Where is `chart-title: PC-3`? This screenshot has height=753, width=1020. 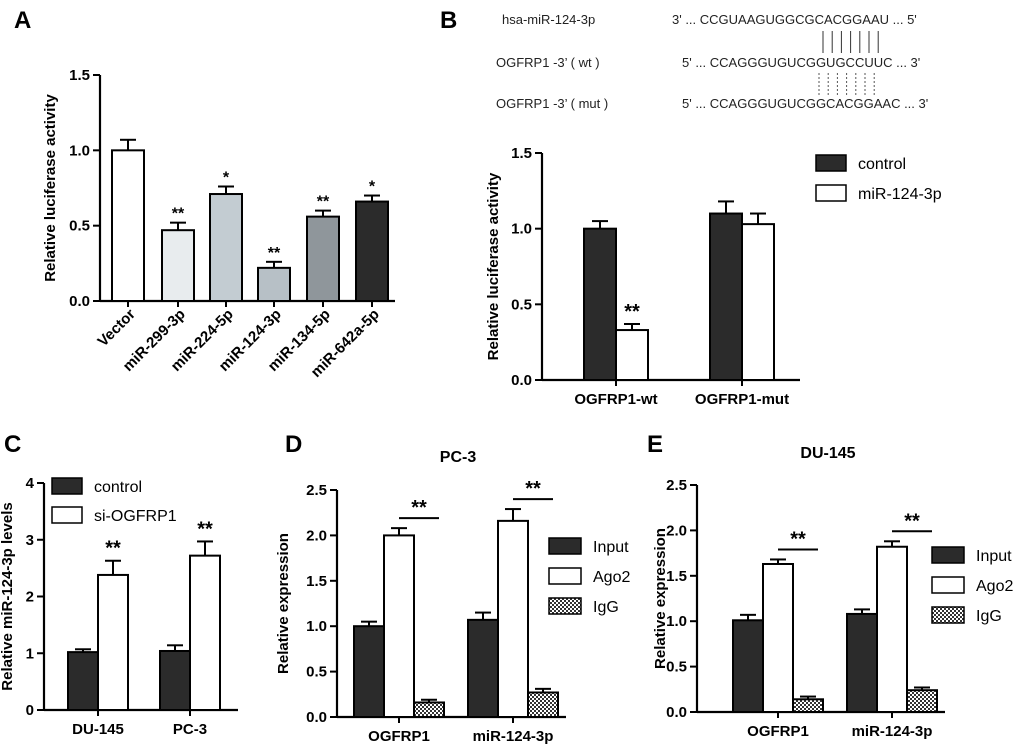 chart-title: PC-3 is located at coordinates (458, 457).